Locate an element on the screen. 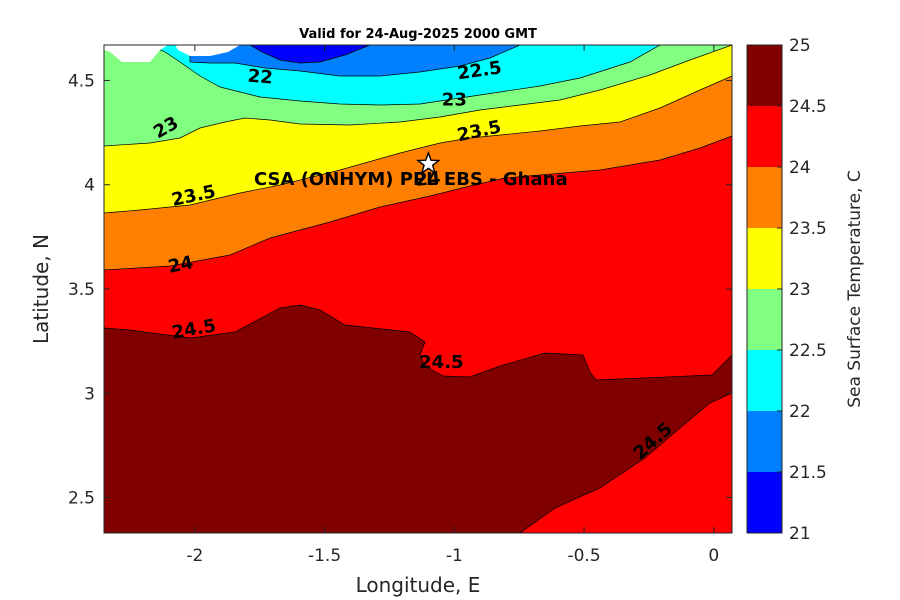 Image resolution: width=900 pixels, height=600 pixels. colorbar-tick-label: 24 is located at coordinates (800, 168).